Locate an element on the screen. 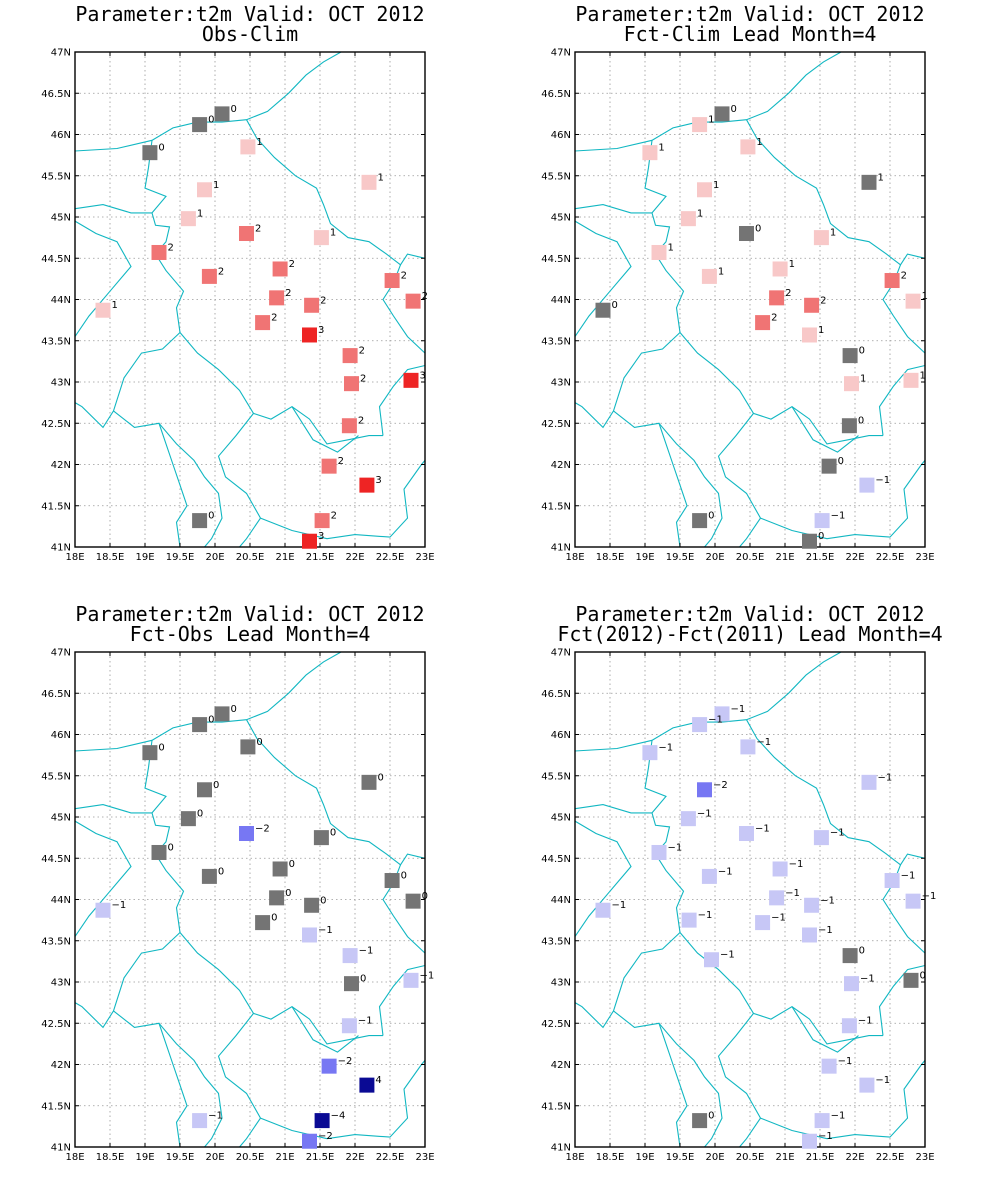  lat-tick-label: 41.5N is located at coordinates (556, 506).